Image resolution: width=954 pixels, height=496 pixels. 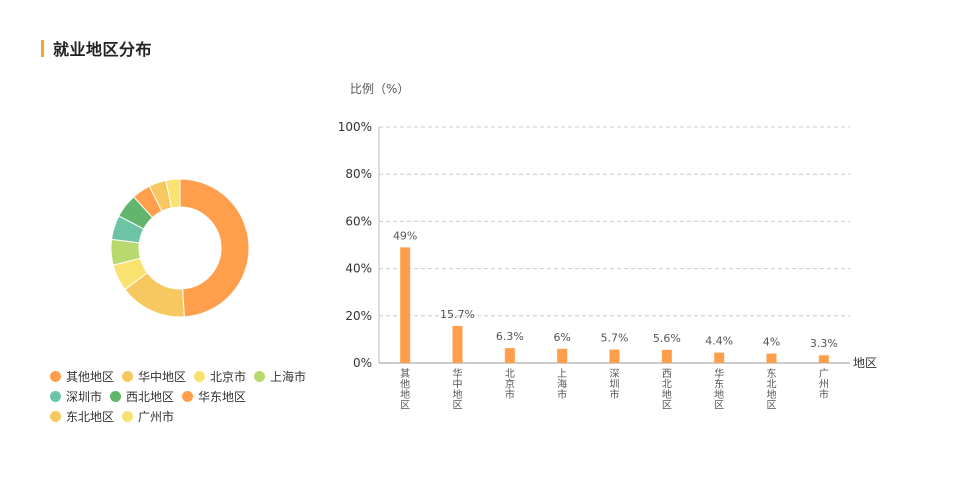 What do you see at coordinates (90, 416) in the screenshot?
I see `legend-label: 东北地区` at bounding box center [90, 416].